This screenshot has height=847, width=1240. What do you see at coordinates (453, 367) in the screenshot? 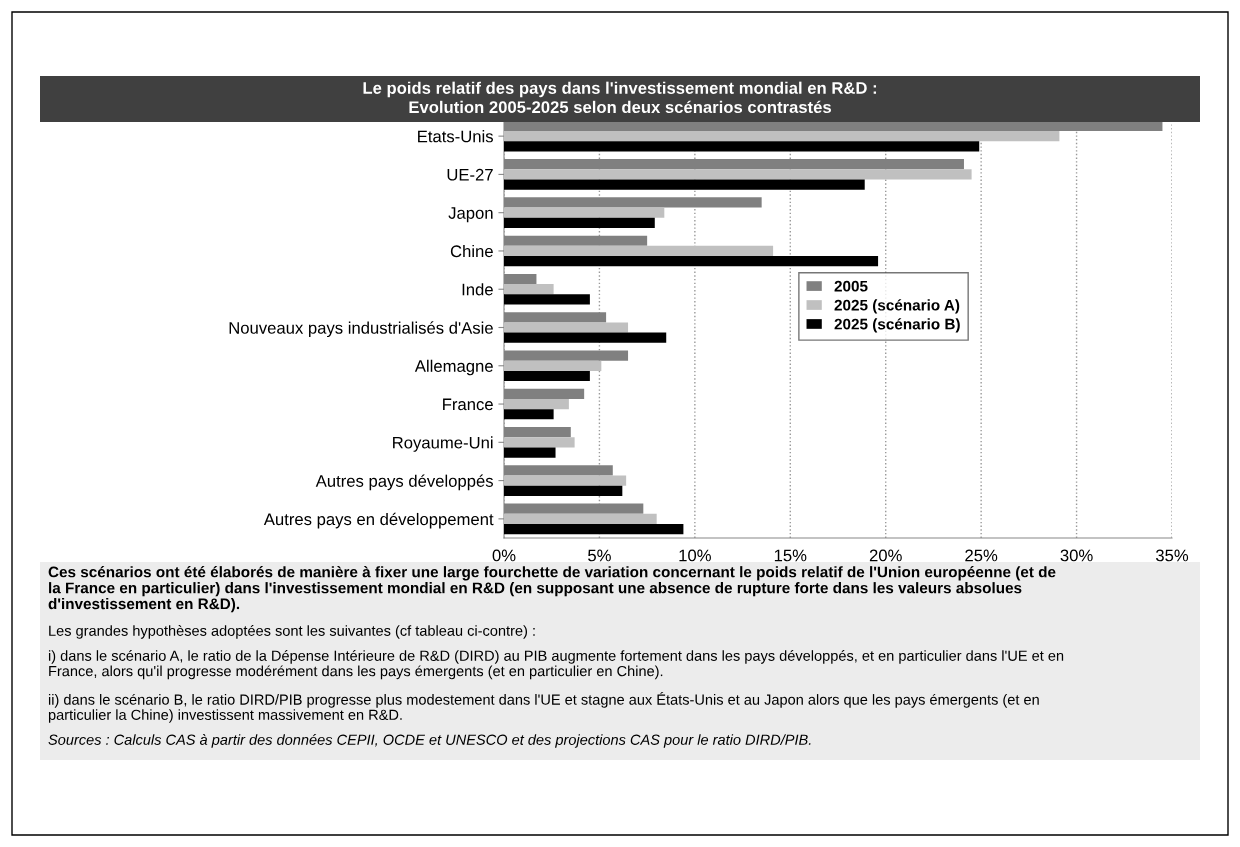
I see `y-tick-label: Allemagne` at bounding box center [453, 367].